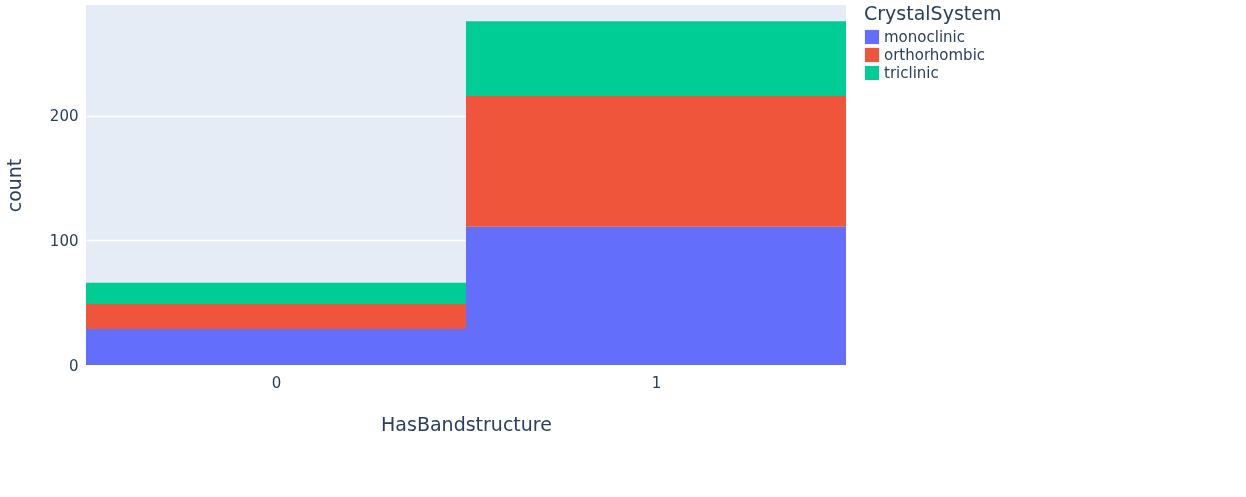 The width and height of the screenshot is (1246, 497). Describe the element at coordinates (933, 13) in the screenshot. I see `legend-title: CrystalSystem` at that location.